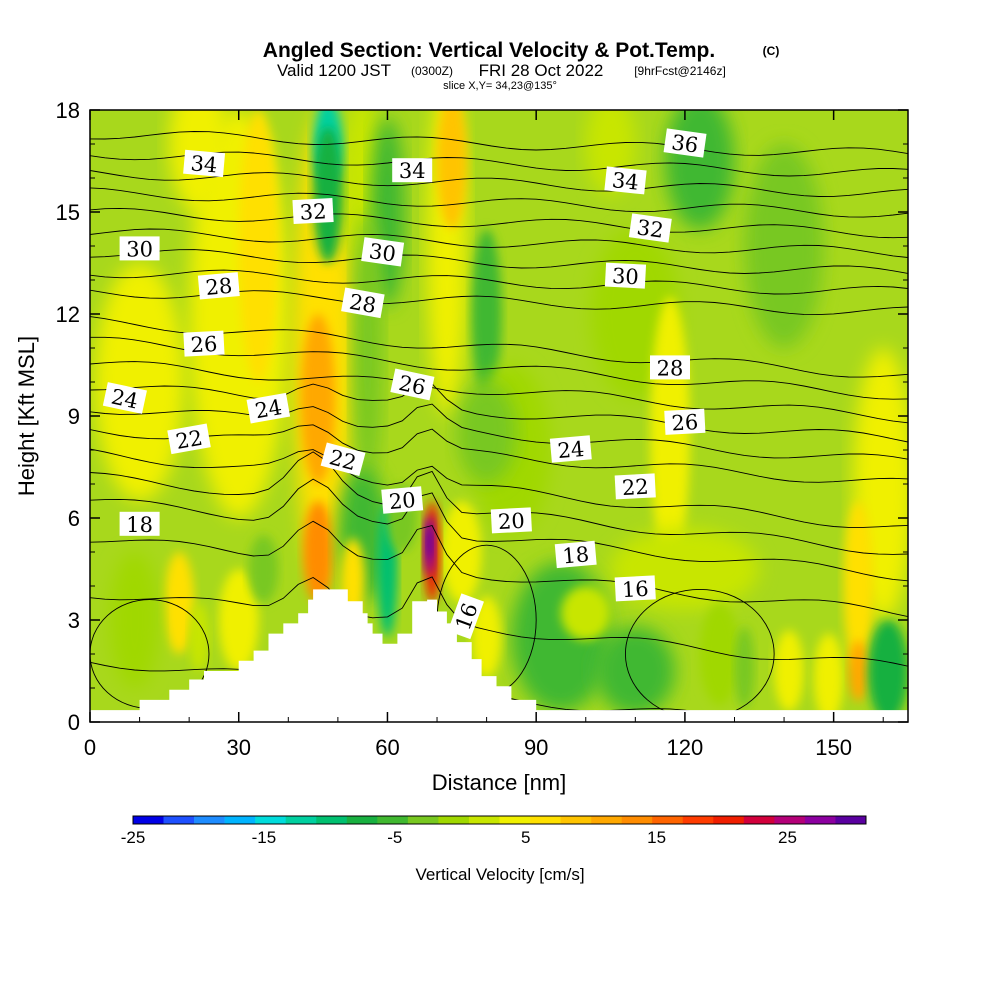 The image size is (1000, 1000). I want to click on contour-label-text: 32, so click(650, 228).